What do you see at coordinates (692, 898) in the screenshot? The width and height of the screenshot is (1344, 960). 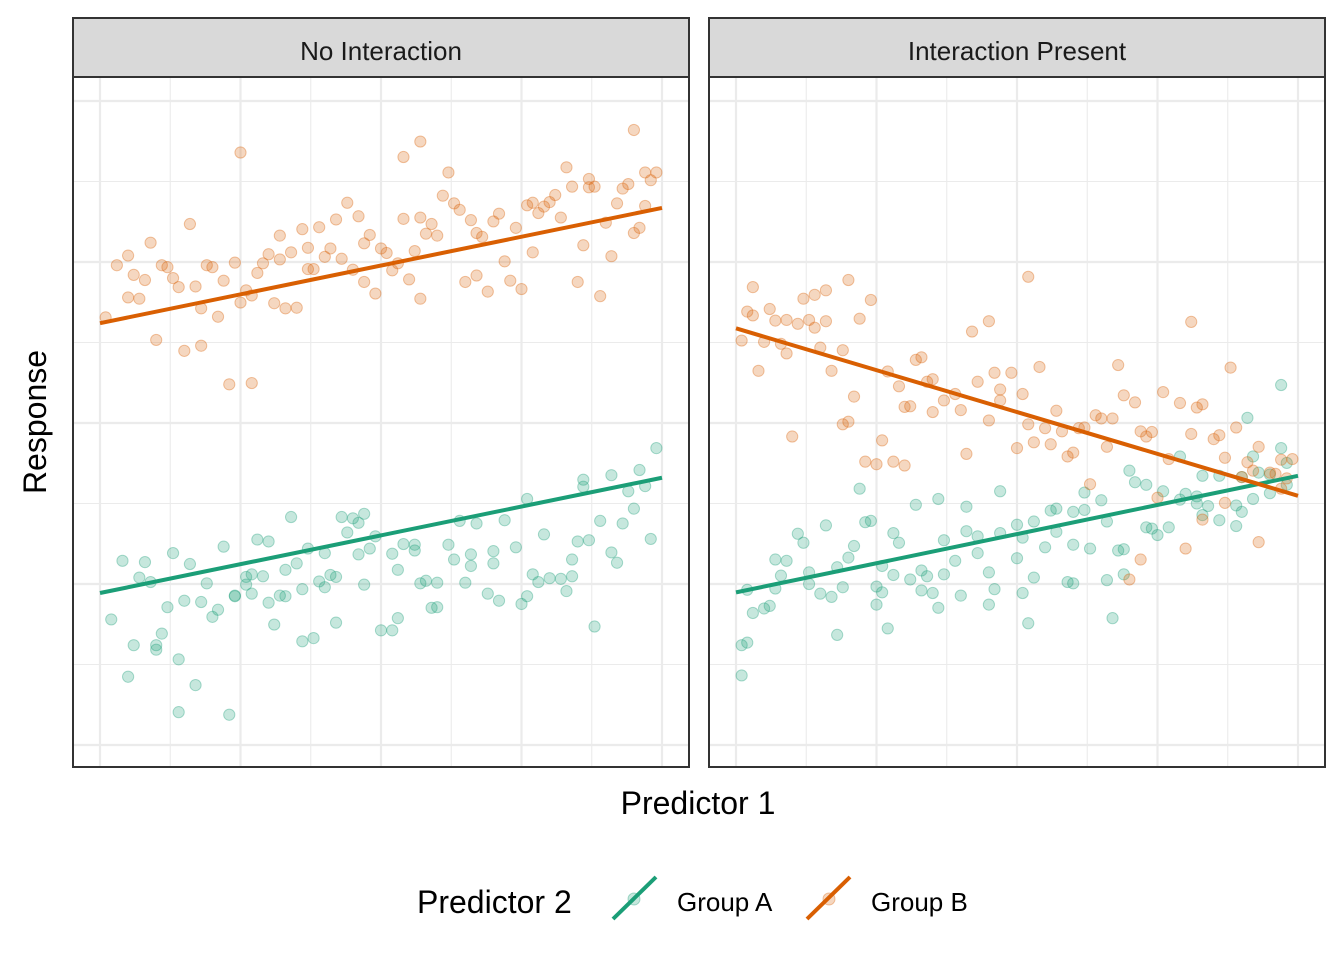 I see `legend: Predictor 2 Group A Group B` at bounding box center [692, 898].